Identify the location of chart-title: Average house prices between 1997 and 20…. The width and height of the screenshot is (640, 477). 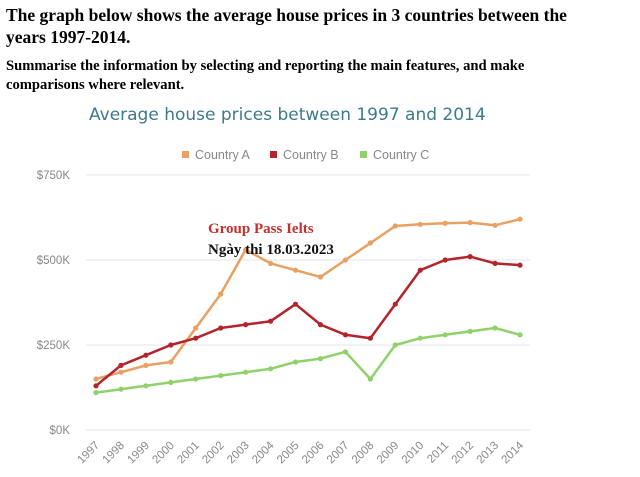
(287, 115).